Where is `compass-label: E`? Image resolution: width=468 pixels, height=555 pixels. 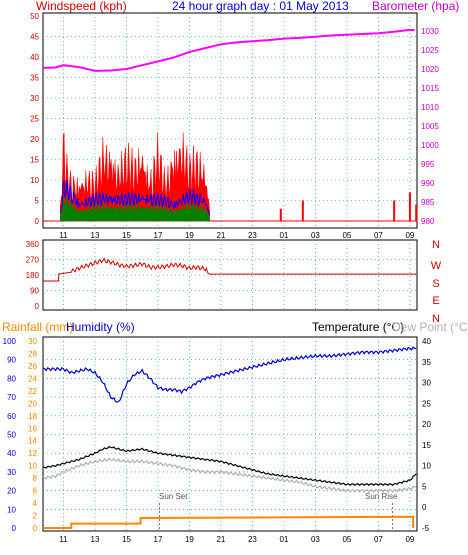
compass-label: E is located at coordinates (435, 301).